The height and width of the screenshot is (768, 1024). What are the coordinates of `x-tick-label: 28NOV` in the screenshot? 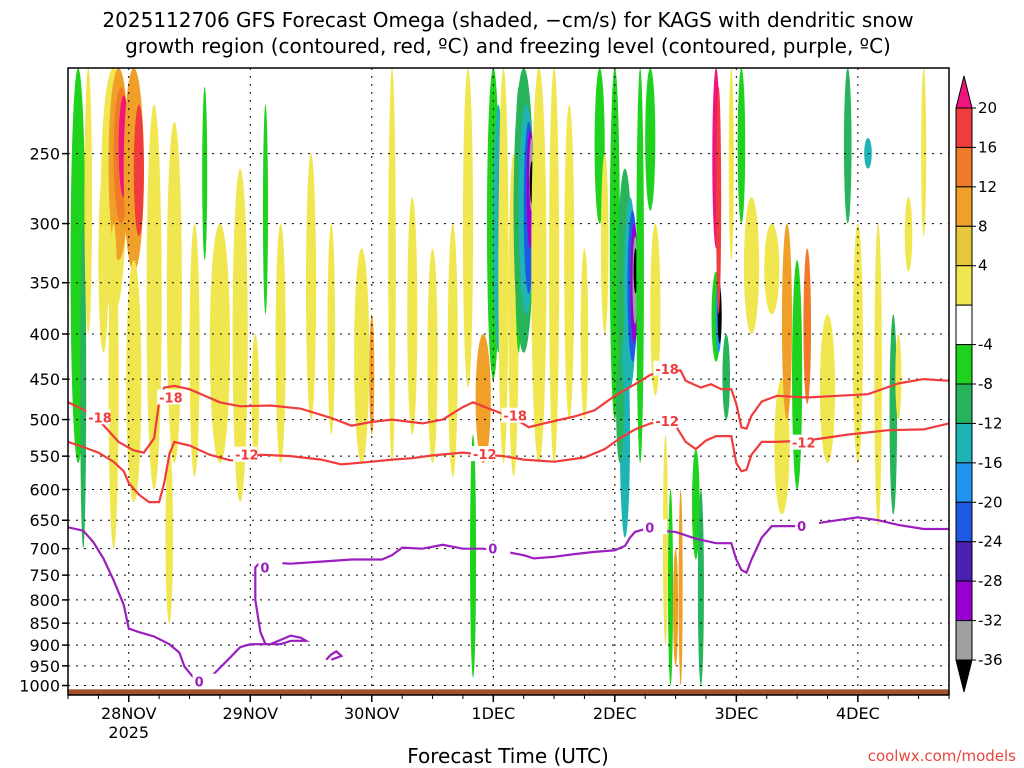 It's located at (129, 713).